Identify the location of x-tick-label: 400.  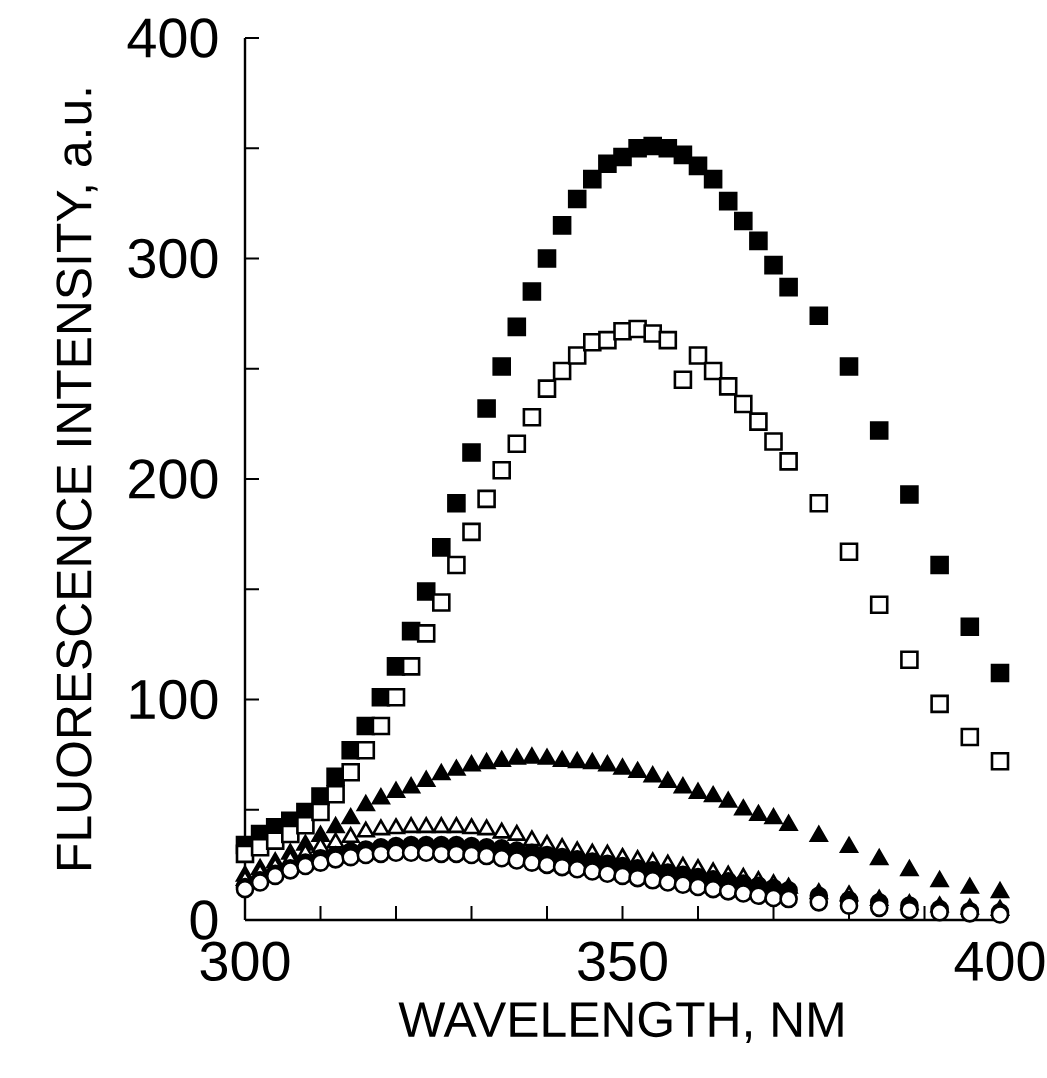
(999, 961).